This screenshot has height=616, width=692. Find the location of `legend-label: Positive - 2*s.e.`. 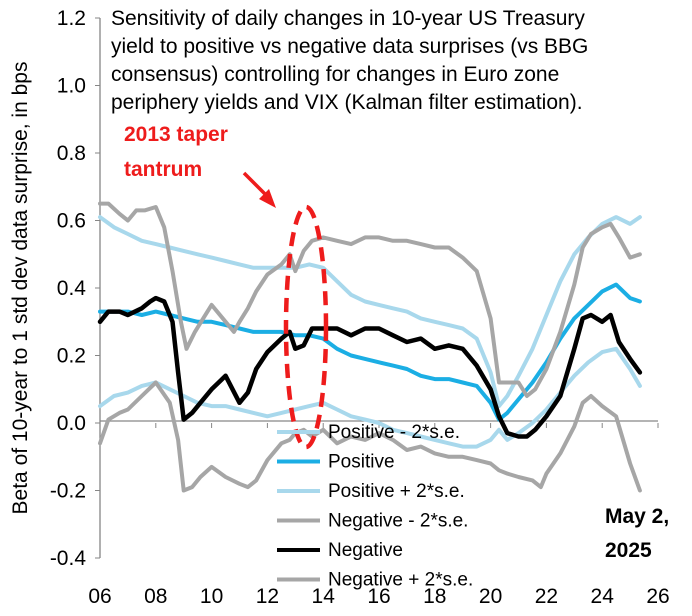

legend-label: Positive - 2*s.e. is located at coordinates (394, 432).